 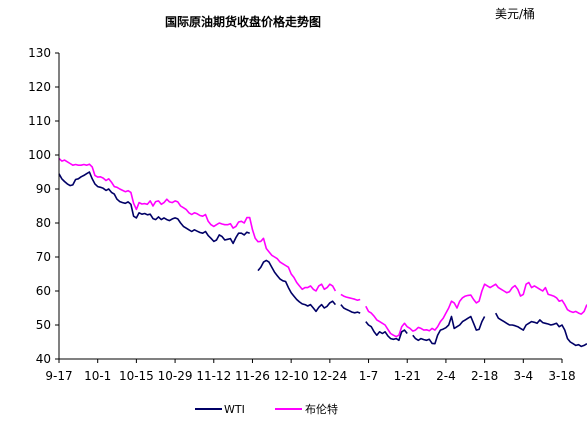 I want to click on x-tick-label: 2-18, so click(x=484, y=376).